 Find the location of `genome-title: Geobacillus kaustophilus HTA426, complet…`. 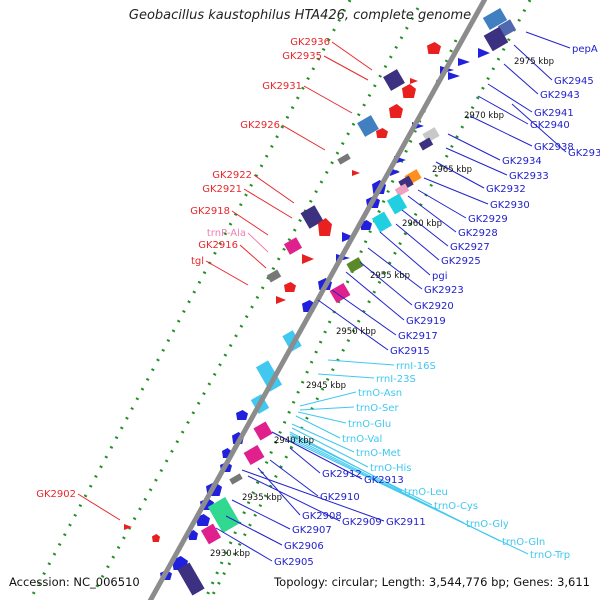

genome-title: Geobacillus kaustophilus HTA426, complet… is located at coordinates (300, 15).